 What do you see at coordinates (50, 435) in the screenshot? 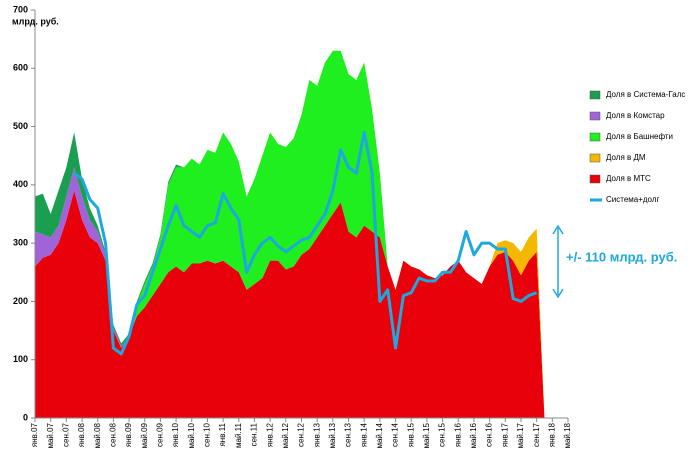
I see `x-tick-label: май.07` at bounding box center [50, 435].